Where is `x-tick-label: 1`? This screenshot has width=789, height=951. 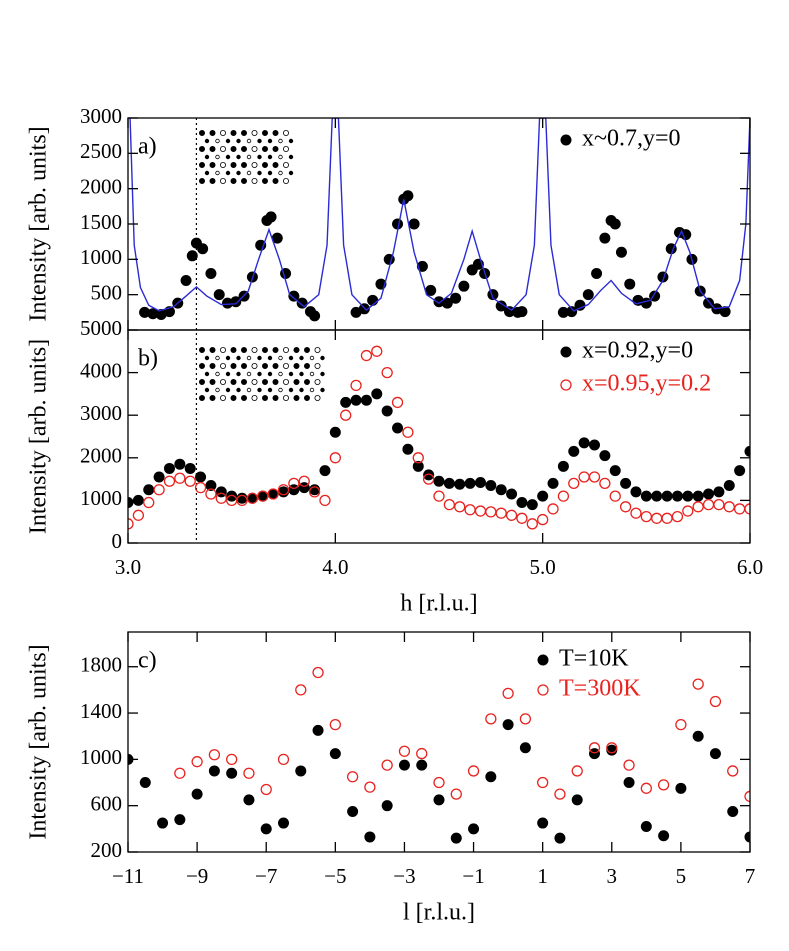
x-tick-label: 1 is located at coordinates (542, 876).